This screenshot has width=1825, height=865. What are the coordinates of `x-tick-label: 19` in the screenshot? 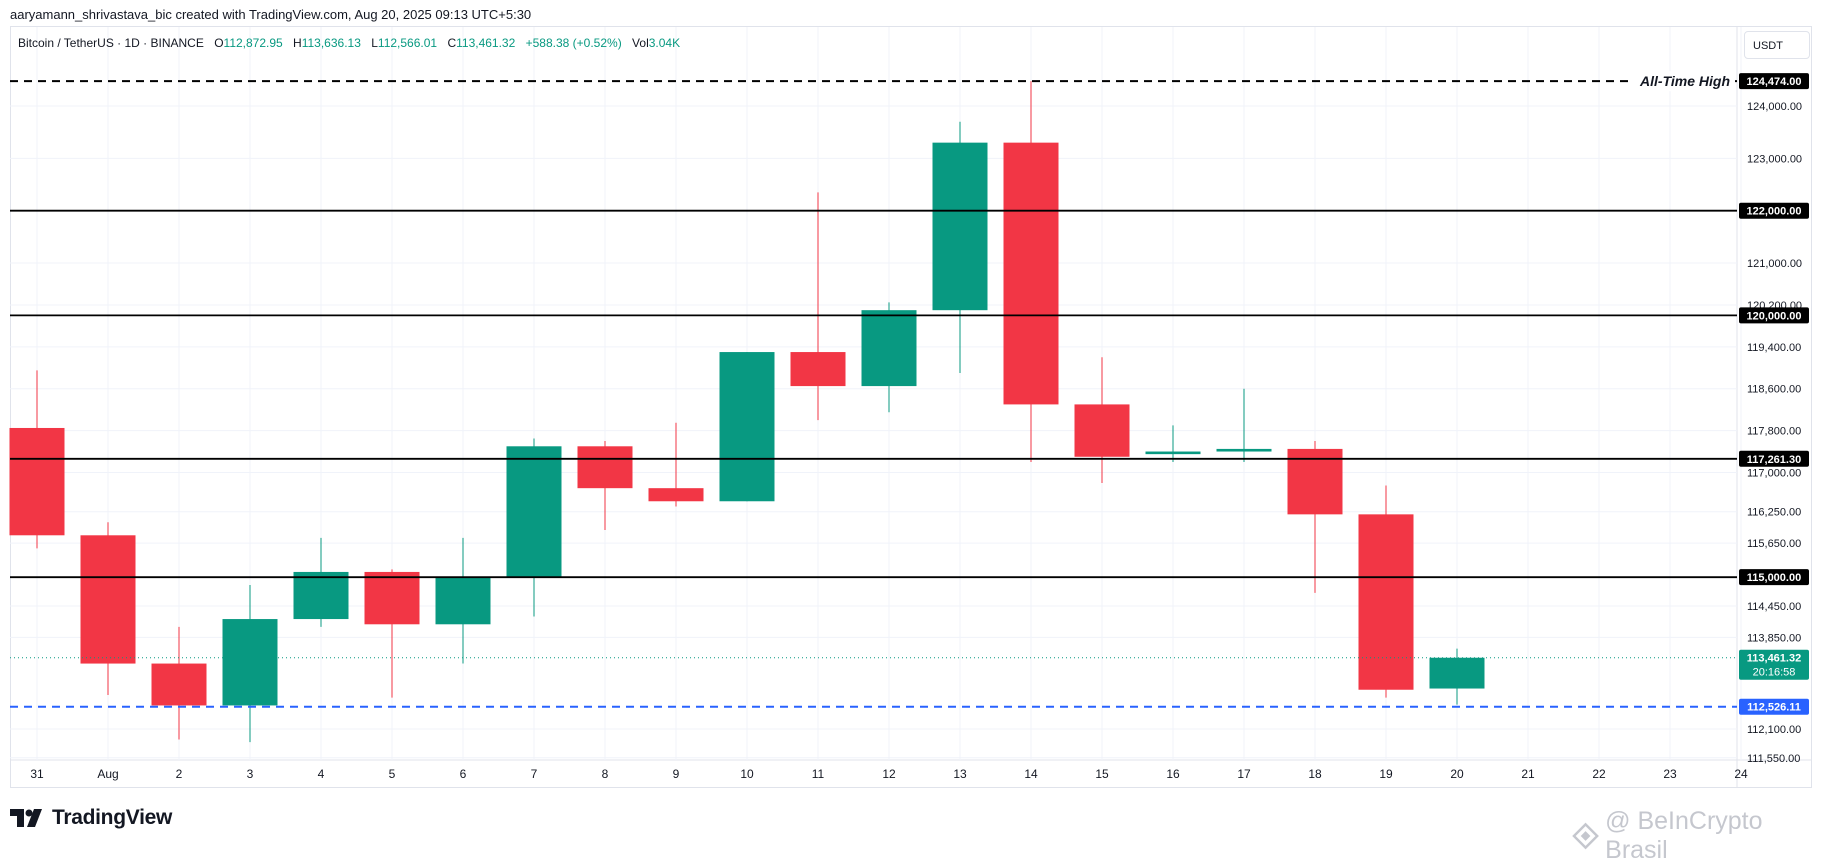 It's located at (1386, 774).